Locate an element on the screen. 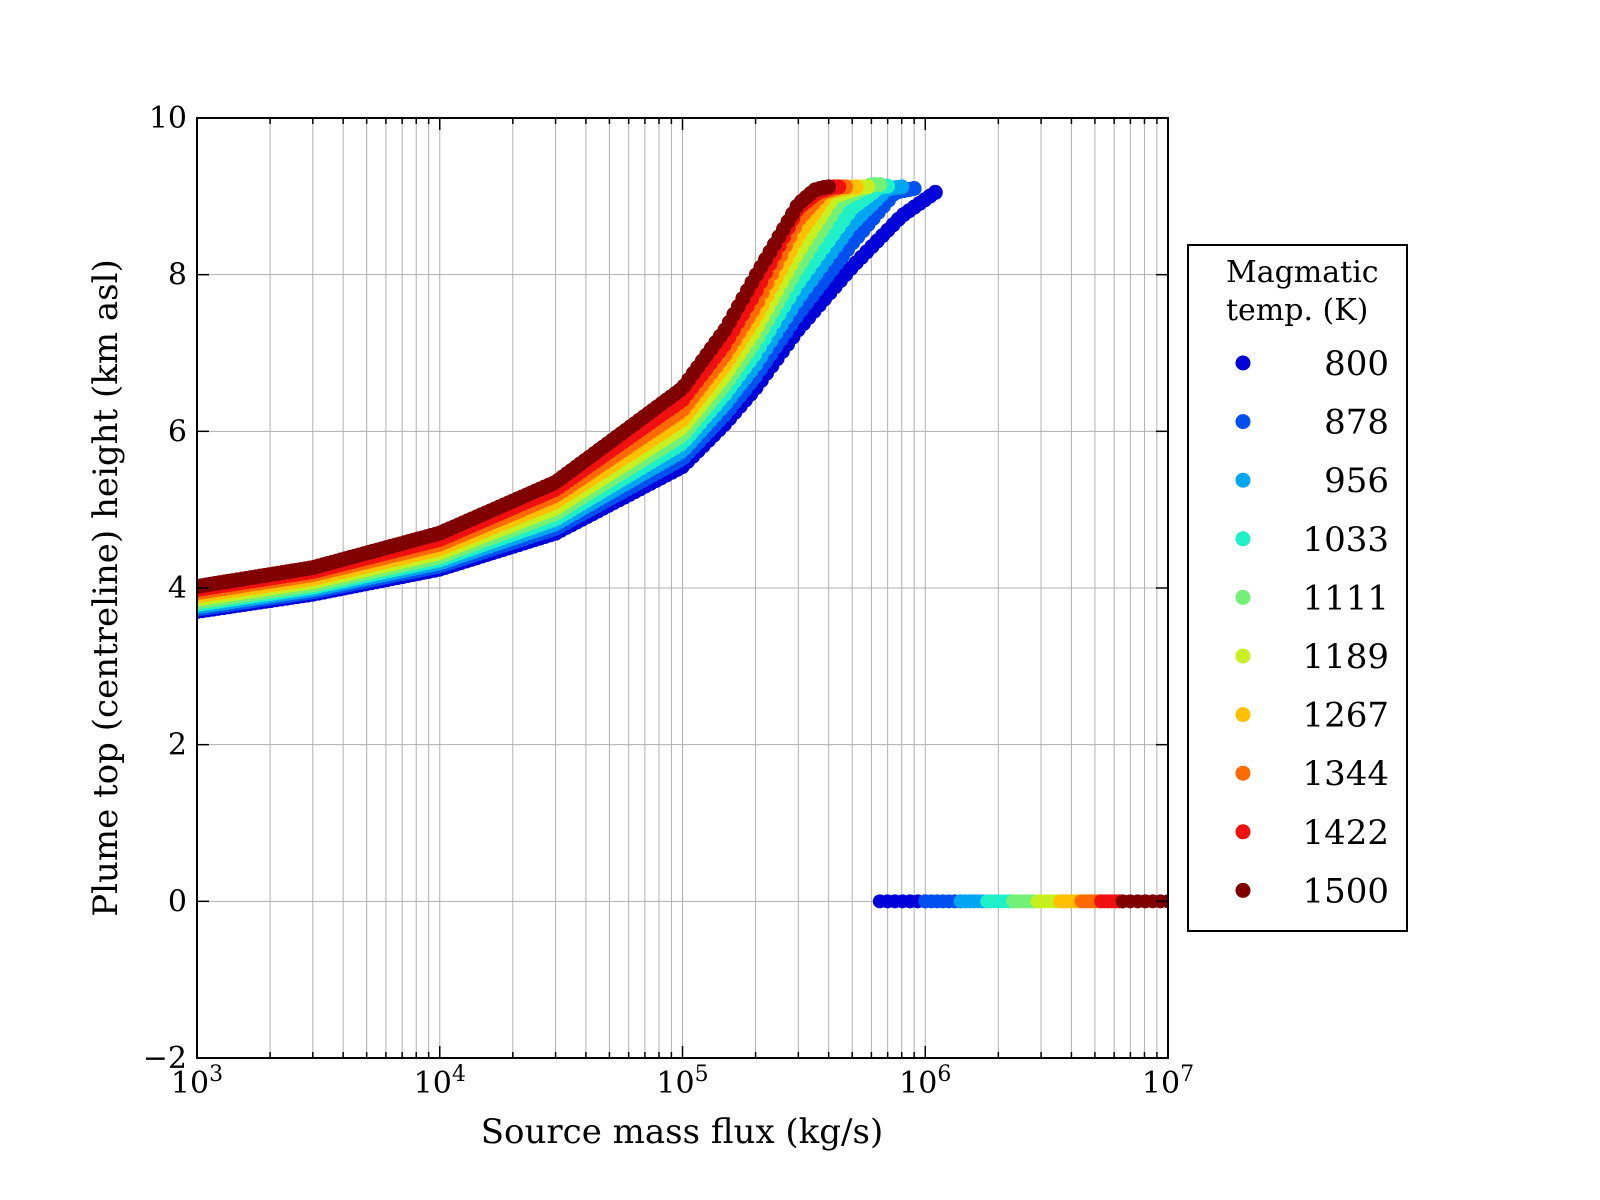 The height and width of the screenshot is (1200, 1600). y-tick-label: 6 is located at coordinates (177, 431).